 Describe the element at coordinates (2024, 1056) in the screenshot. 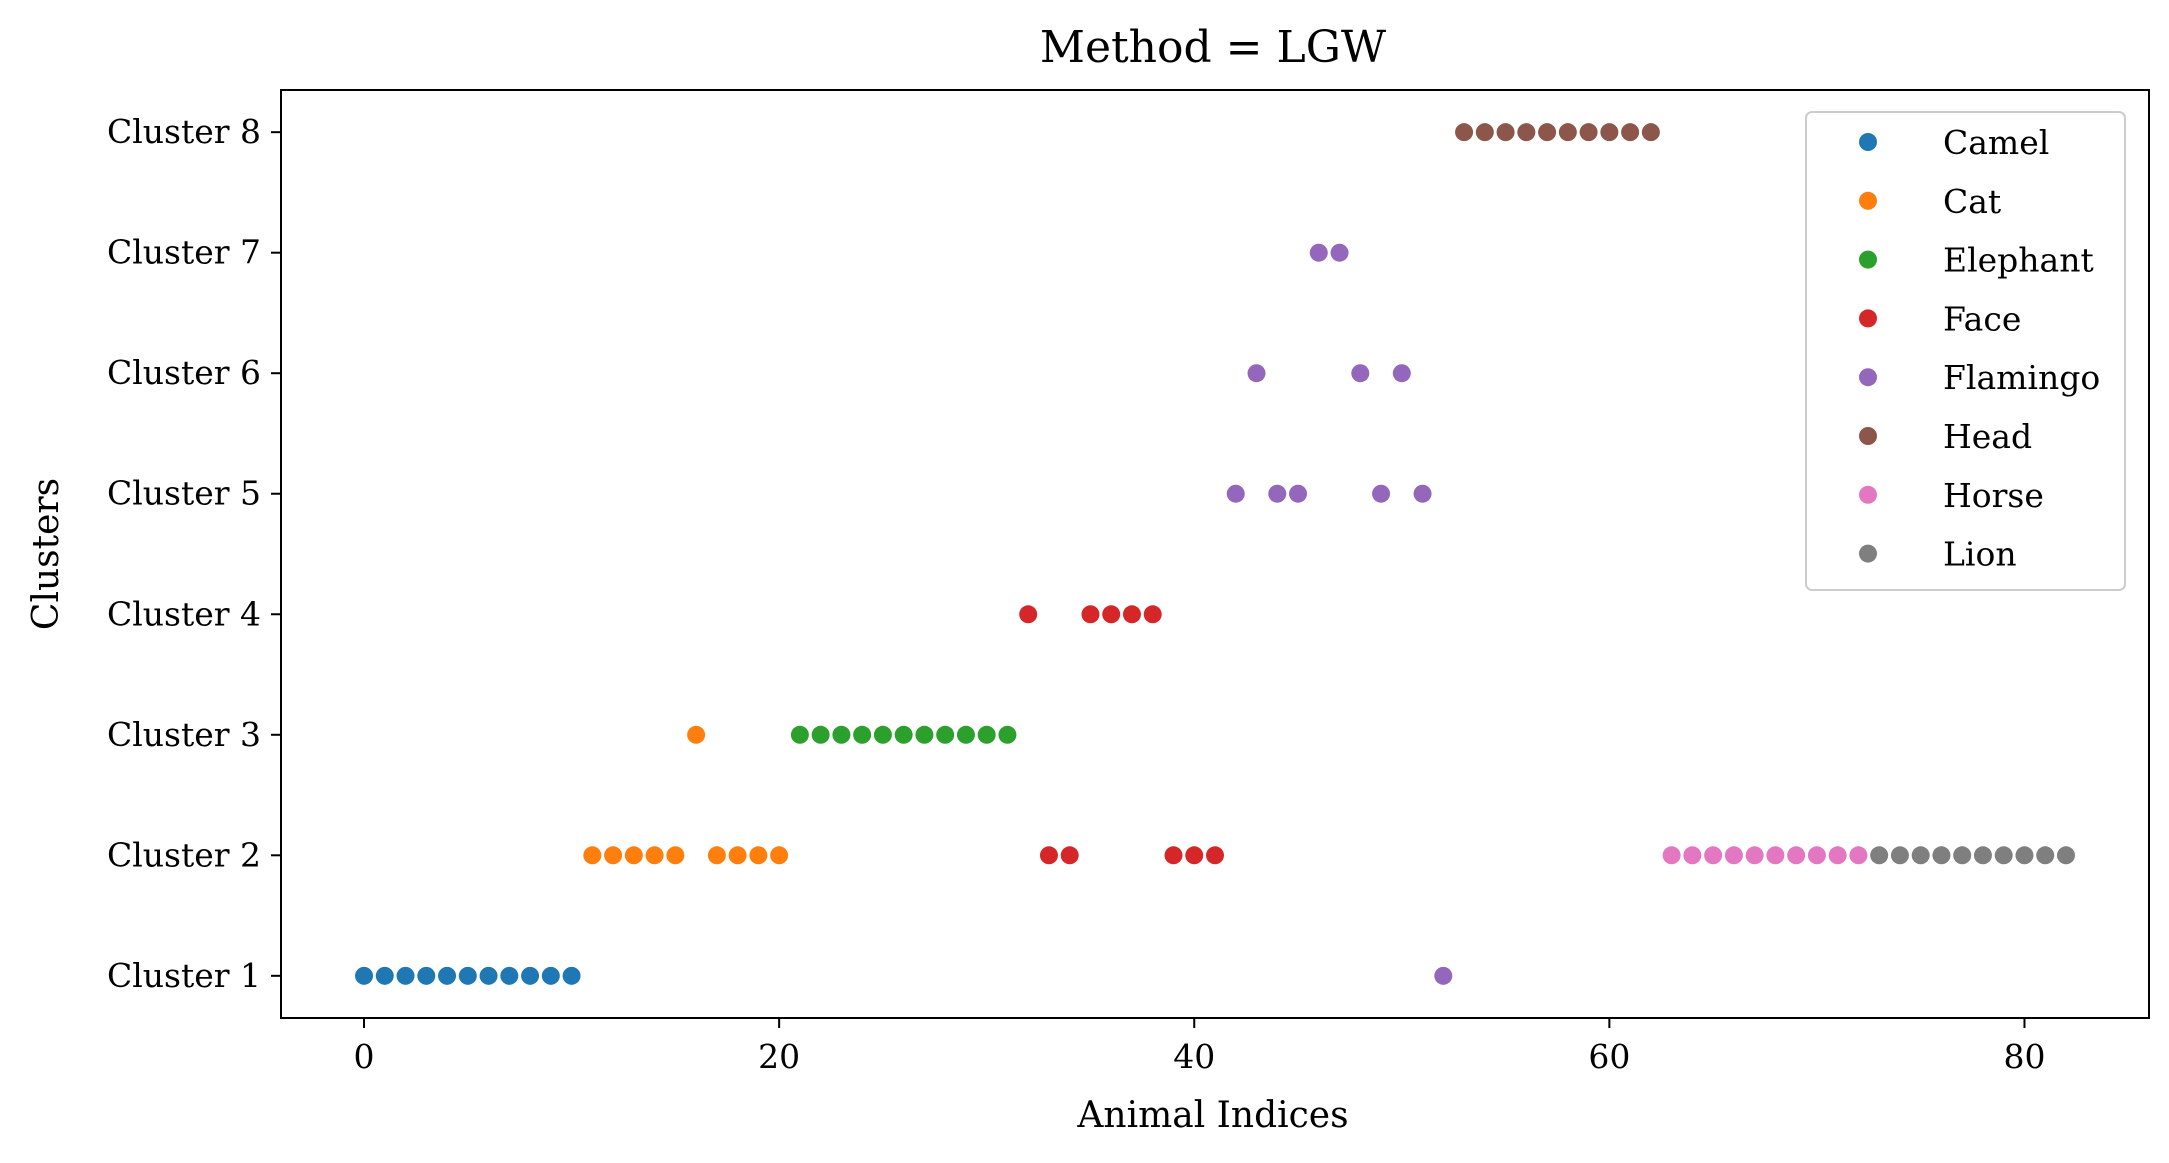

I see `x-tick-label: 80` at that location.